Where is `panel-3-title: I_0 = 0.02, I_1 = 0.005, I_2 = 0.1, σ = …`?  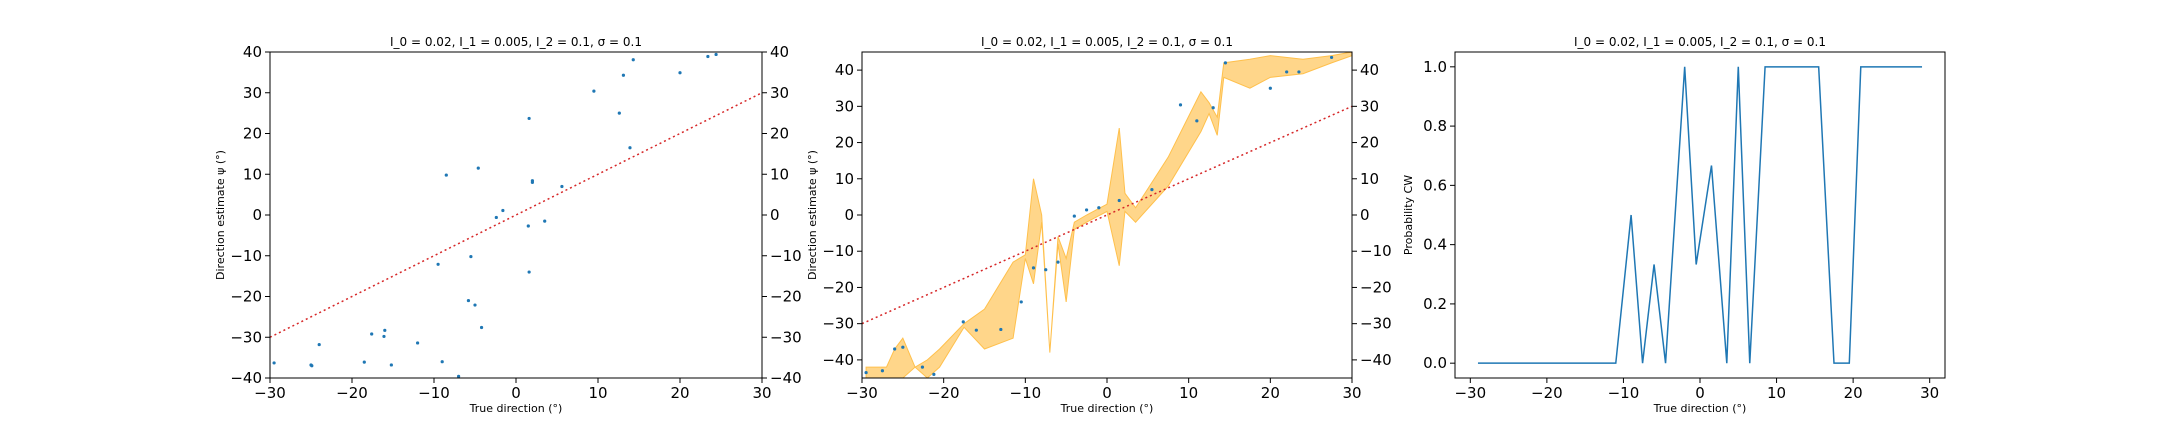
panel-3-title: I_0 = 0.02, I_1 = 0.005, I_2 = 0.1, σ = … is located at coordinates (1700, 42).